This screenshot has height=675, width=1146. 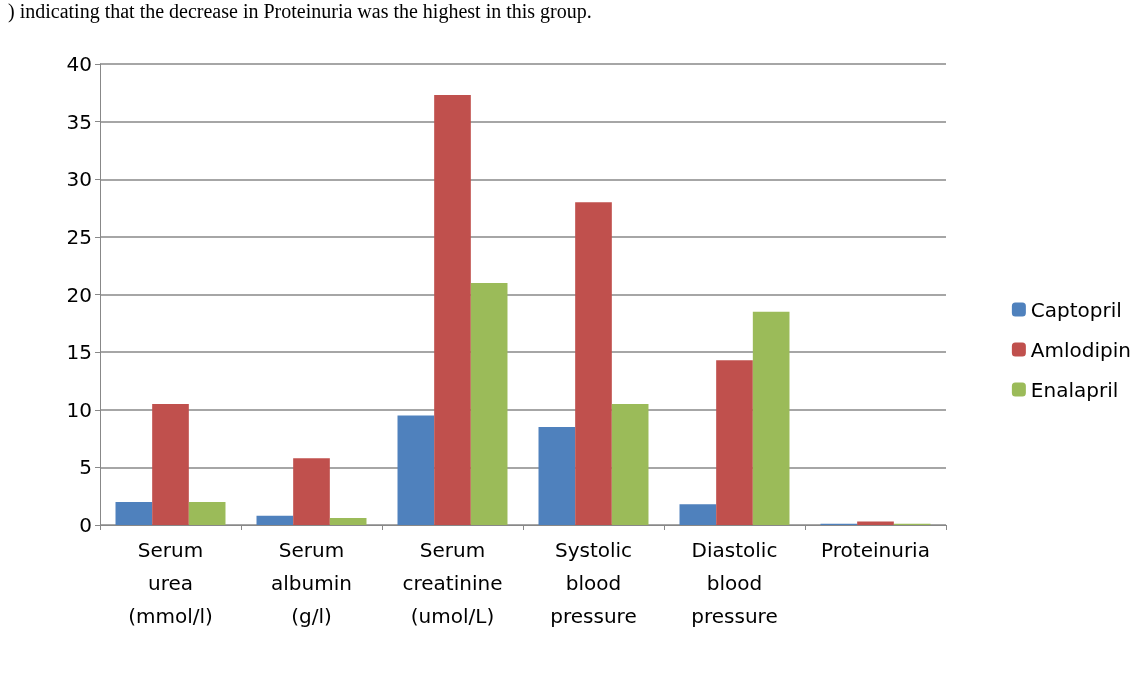 What do you see at coordinates (170, 582) in the screenshot?
I see `x-tick-label: Serum urea (mmol/l)` at bounding box center [170, 582].